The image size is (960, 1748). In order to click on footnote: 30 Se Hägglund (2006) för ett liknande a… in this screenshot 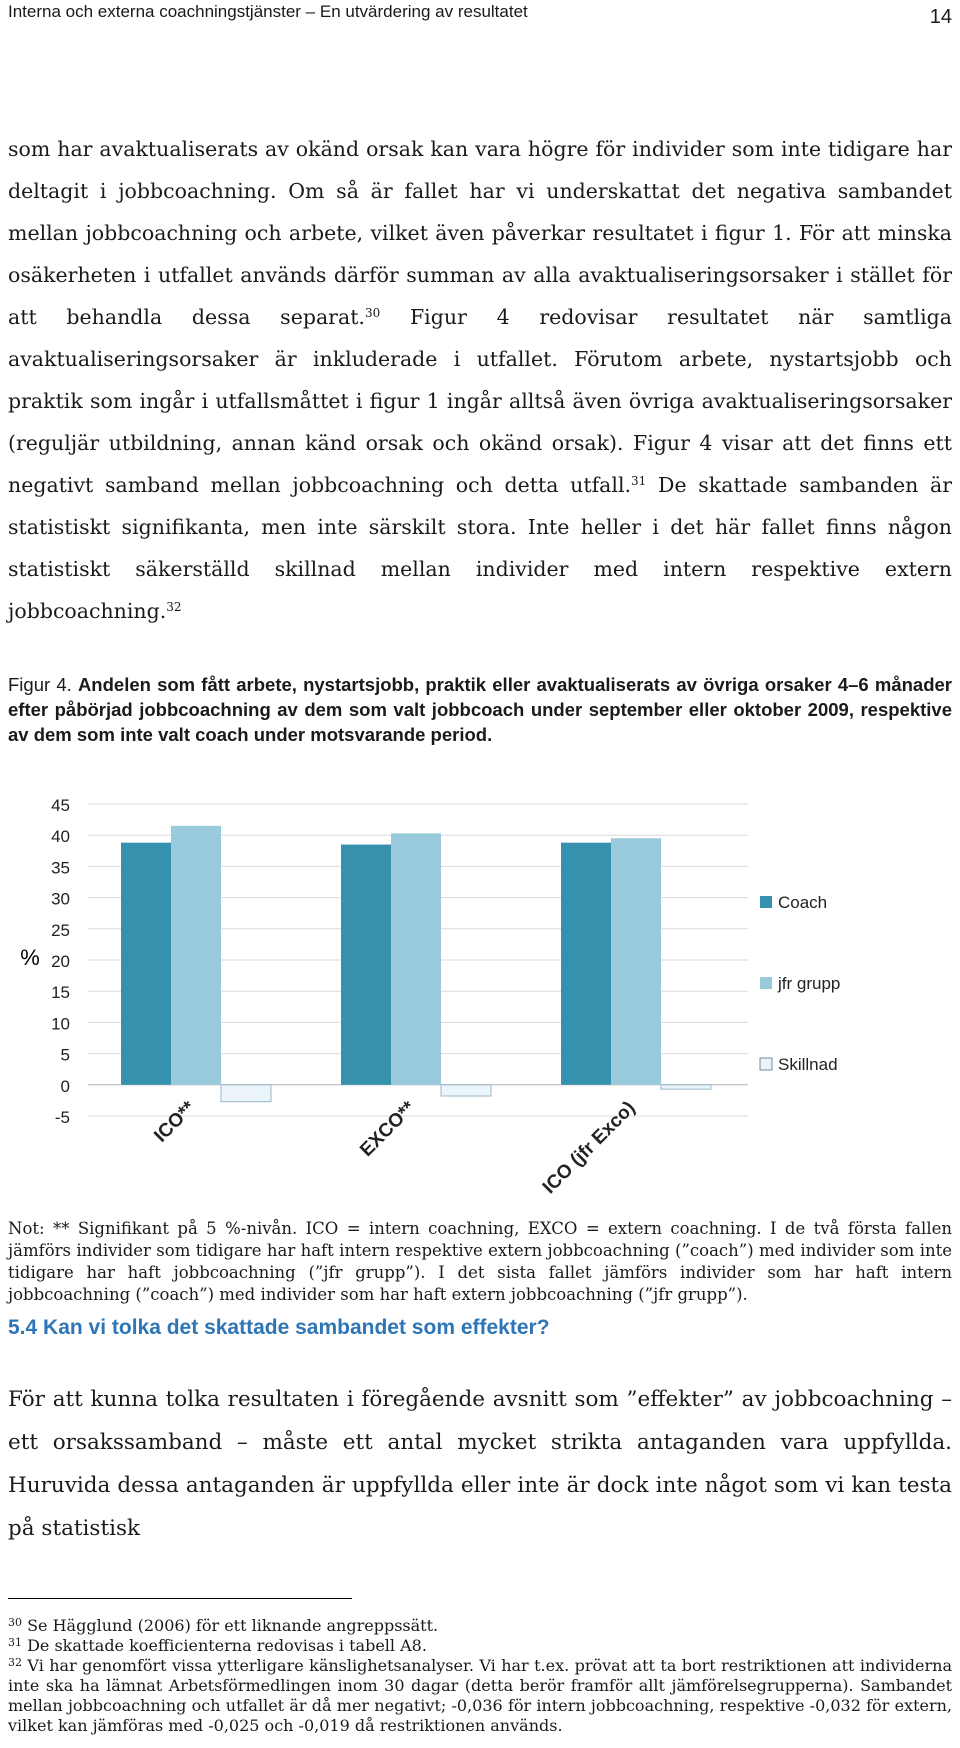, I will do `click(480, 1626)`.